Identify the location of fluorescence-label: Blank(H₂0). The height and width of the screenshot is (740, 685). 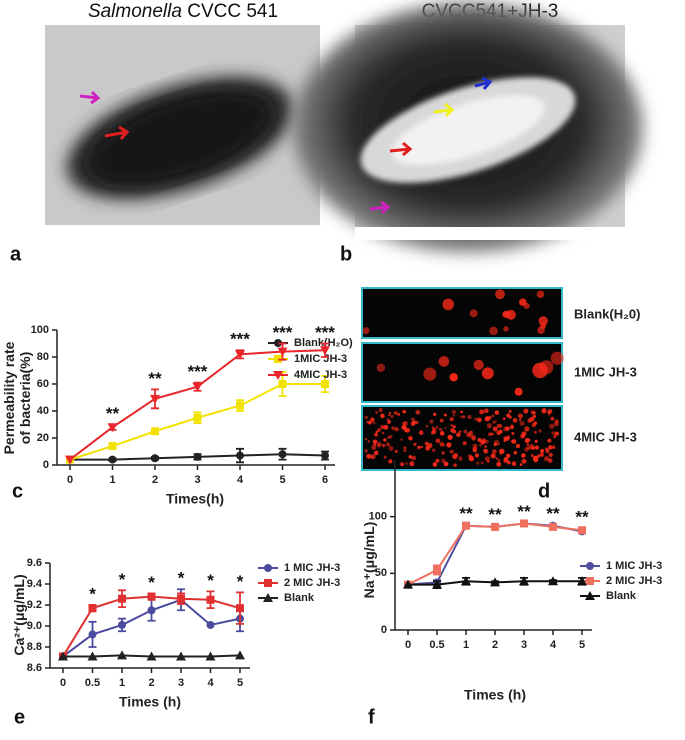
(607, 313).